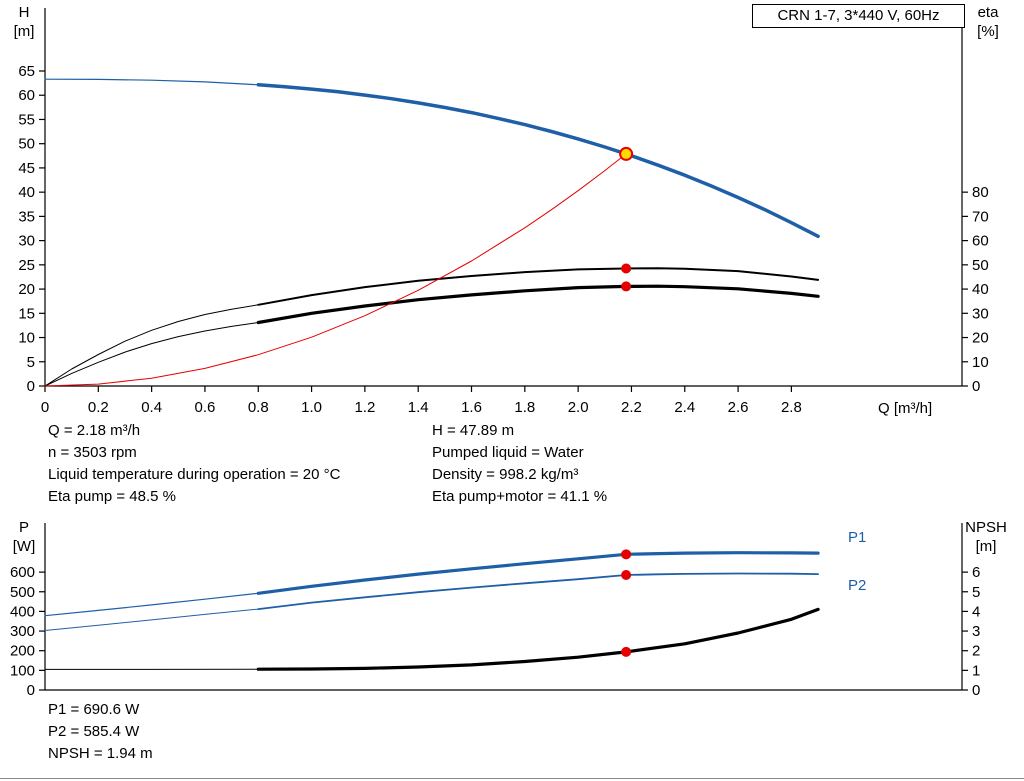 The width and height of the screenshot is (1024, 781). Describe the element at coordinates (26, 265) in the screenshot. I see `qh-chart-ytick-left-label: 25` at that location.